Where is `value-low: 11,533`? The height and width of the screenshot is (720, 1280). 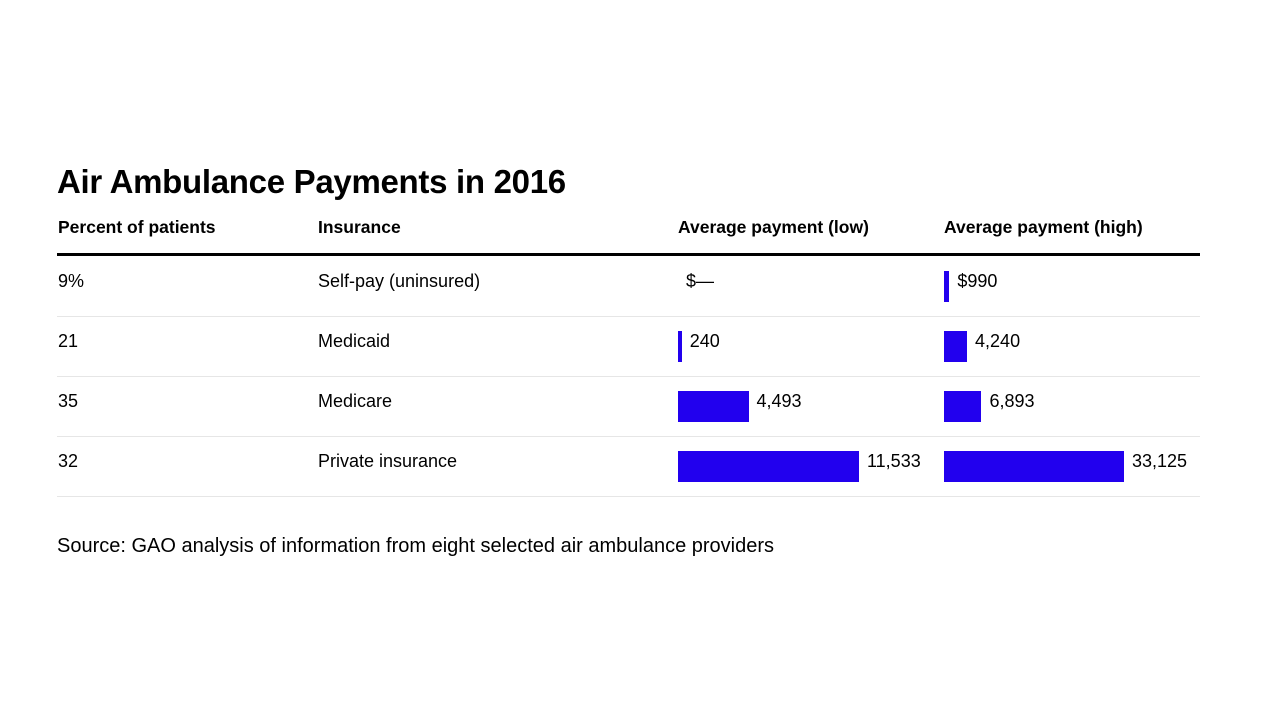
value-low: 11,533 is located at coordinates (894, 461).